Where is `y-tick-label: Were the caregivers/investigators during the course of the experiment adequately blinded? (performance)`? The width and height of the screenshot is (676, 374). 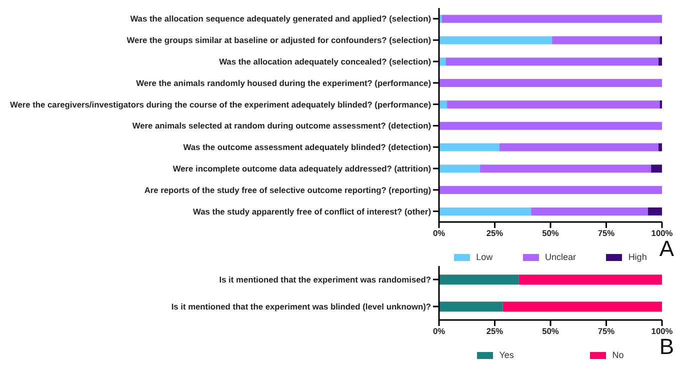 y-tick-label: Were the caregivers/investigators during the course of the experiment adequately blinded? (performance) is located at coordinates (221, 104).